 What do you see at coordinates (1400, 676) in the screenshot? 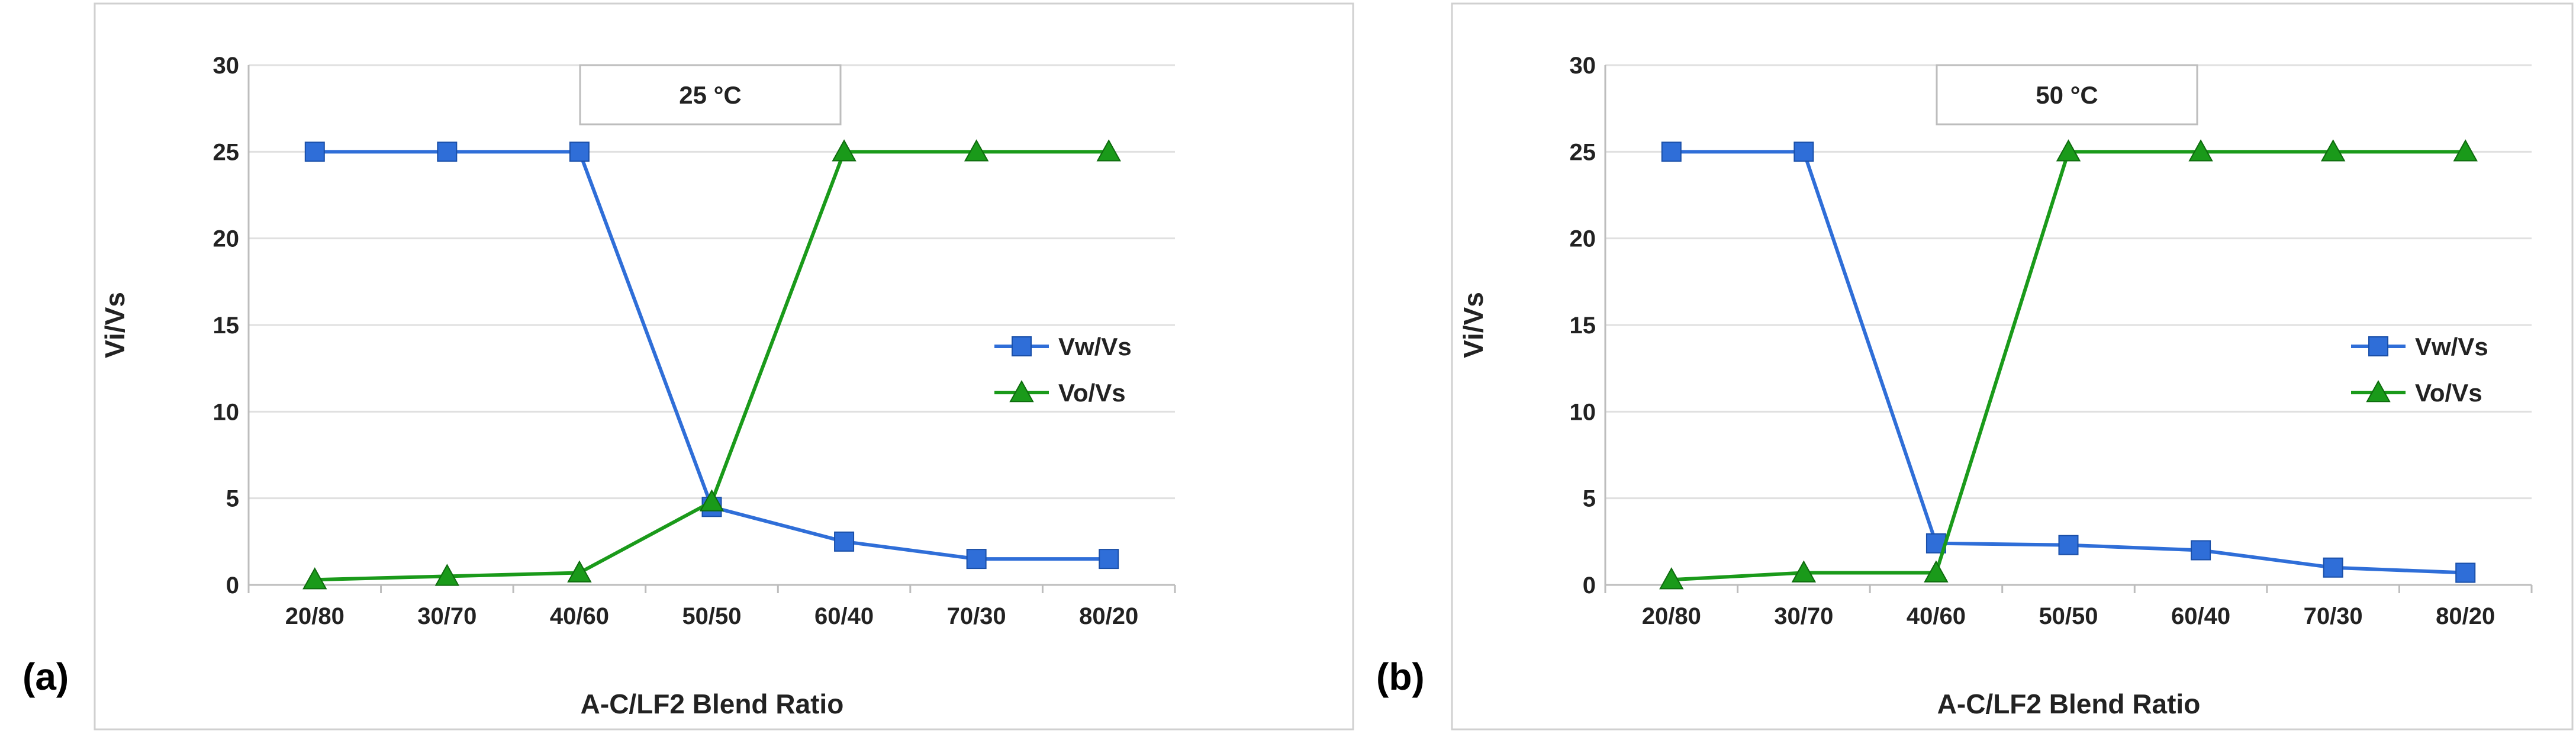
I see `panel-label: (b)` at bounding box center [1400, 676].